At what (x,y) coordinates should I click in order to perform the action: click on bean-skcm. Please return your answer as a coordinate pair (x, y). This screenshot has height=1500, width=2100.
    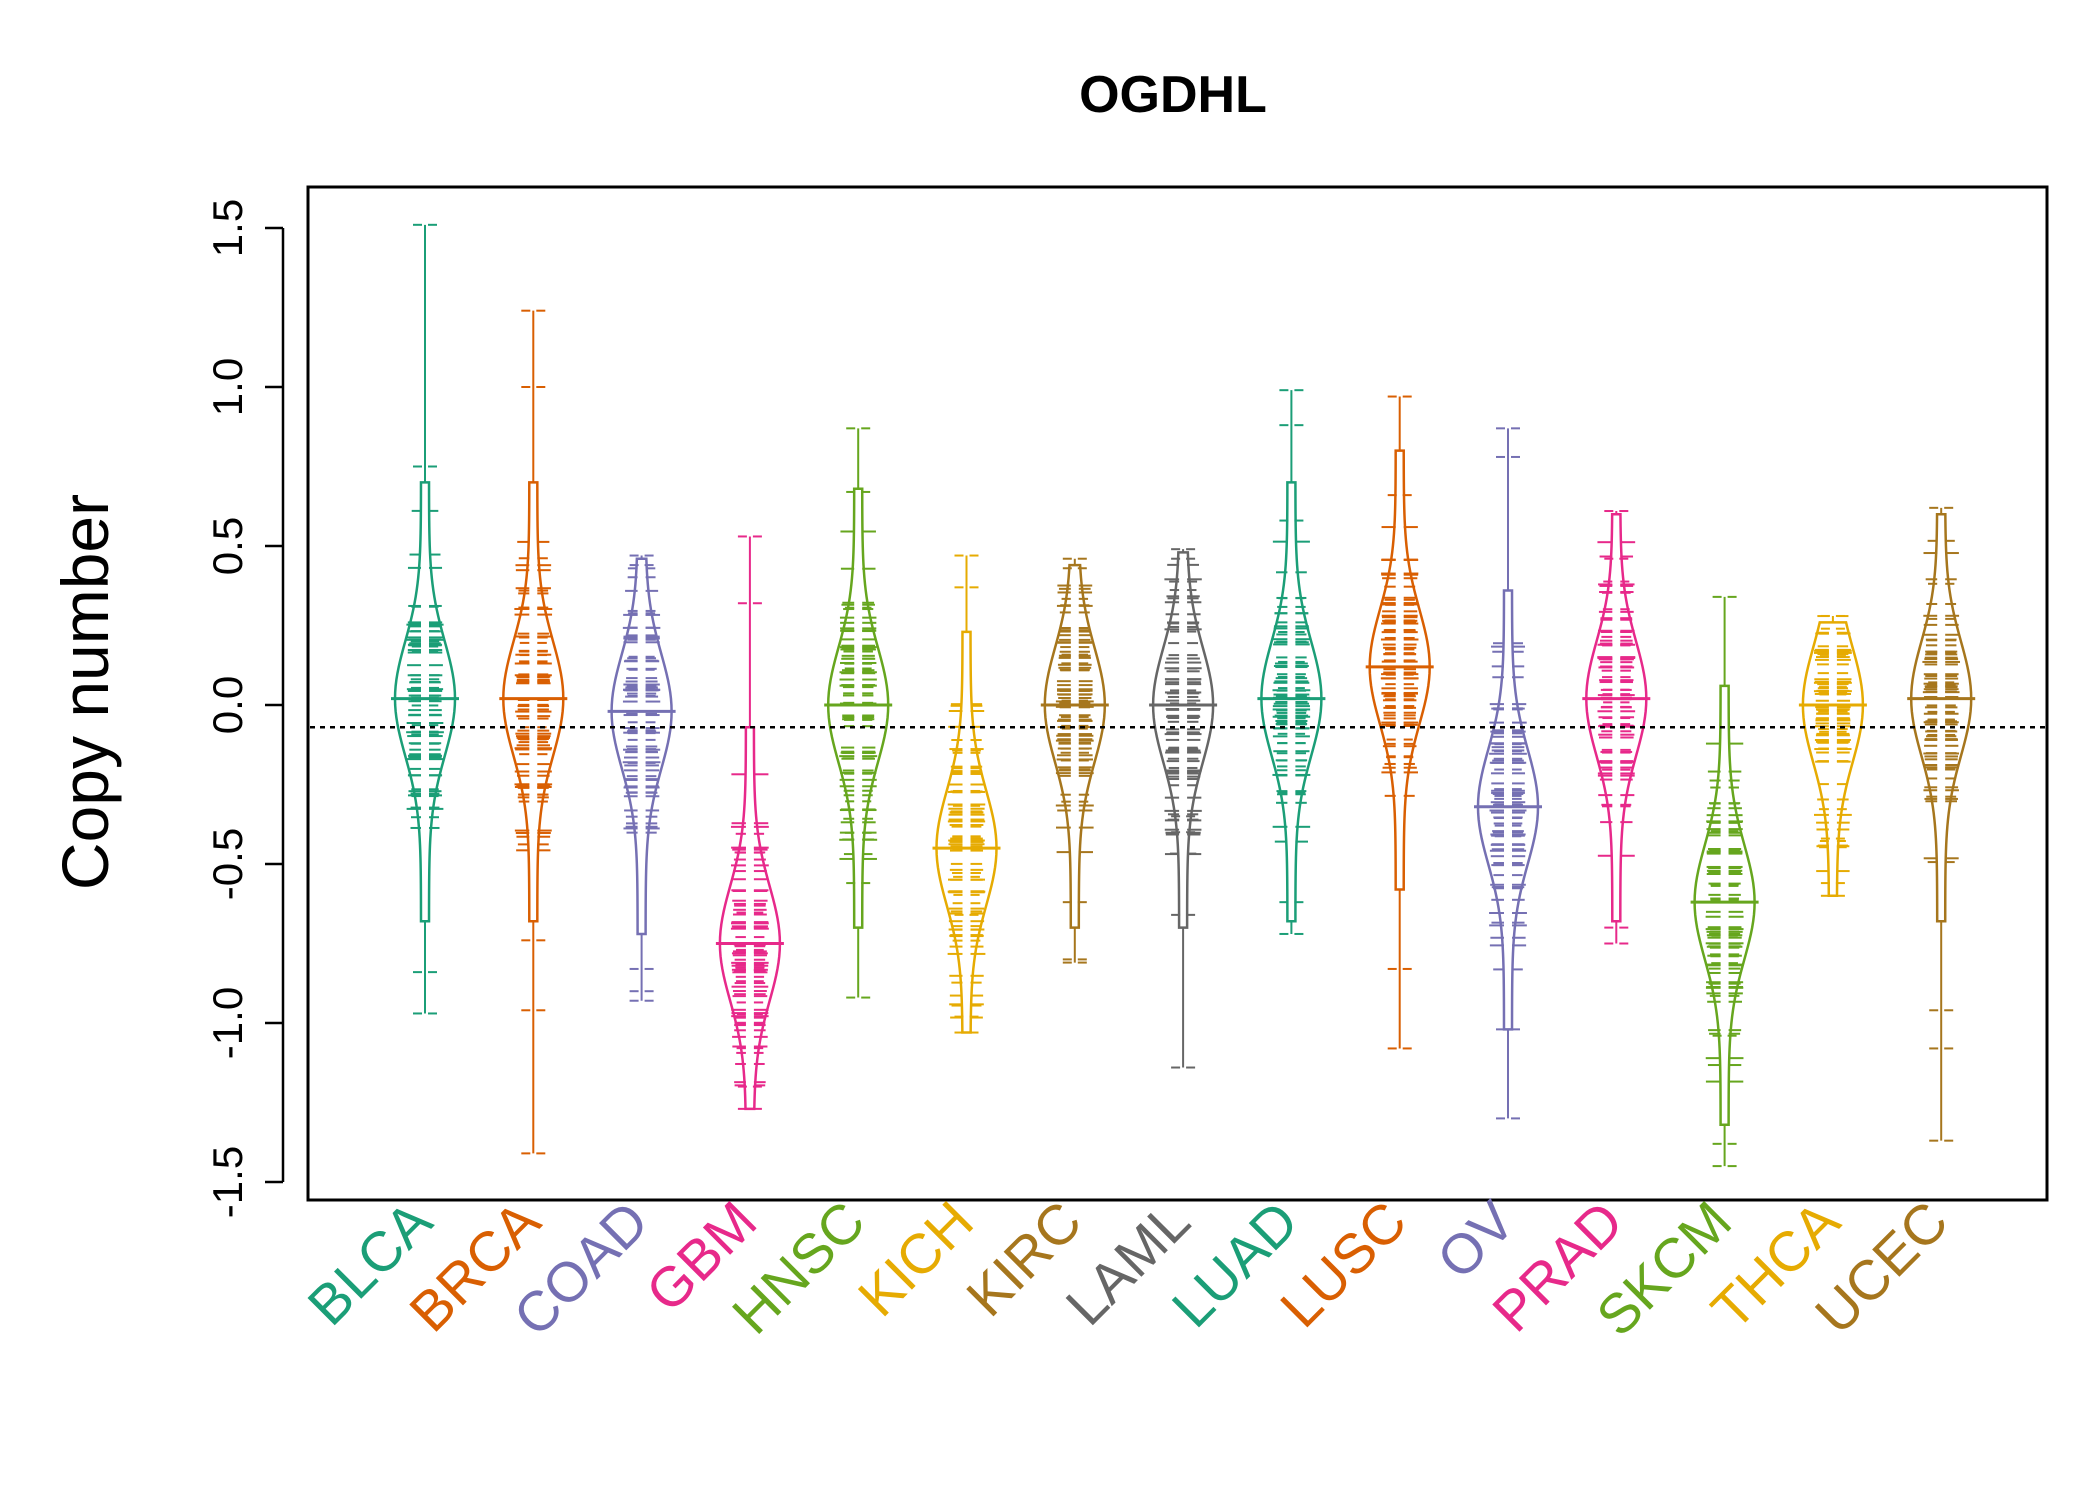
    Looking at the image, I should click on (1724, 881).